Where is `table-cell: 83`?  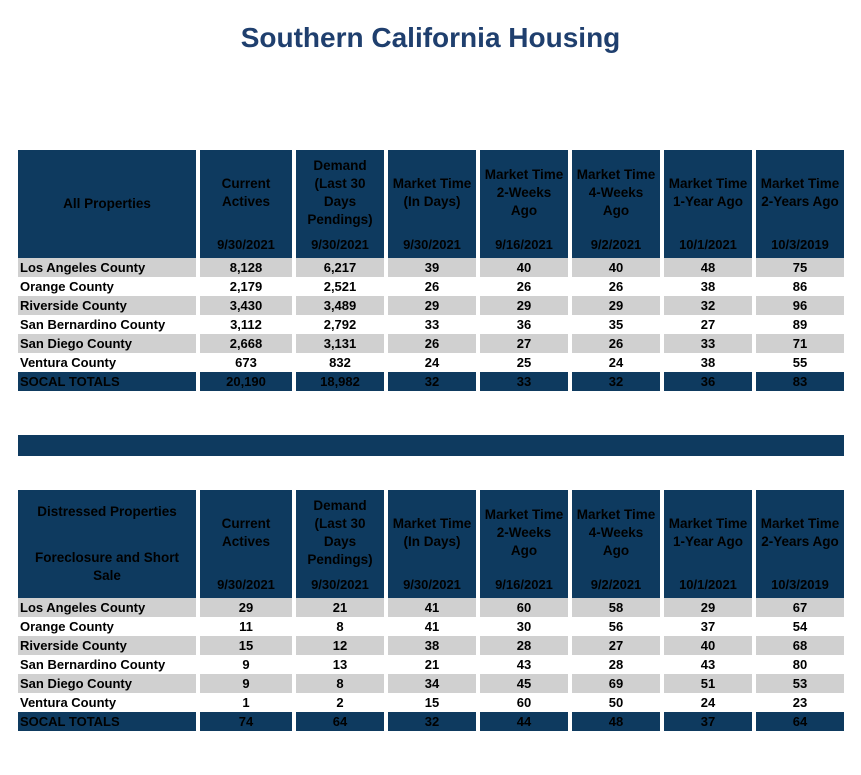 table-cell: 83 is located at coordinates (800, 381).